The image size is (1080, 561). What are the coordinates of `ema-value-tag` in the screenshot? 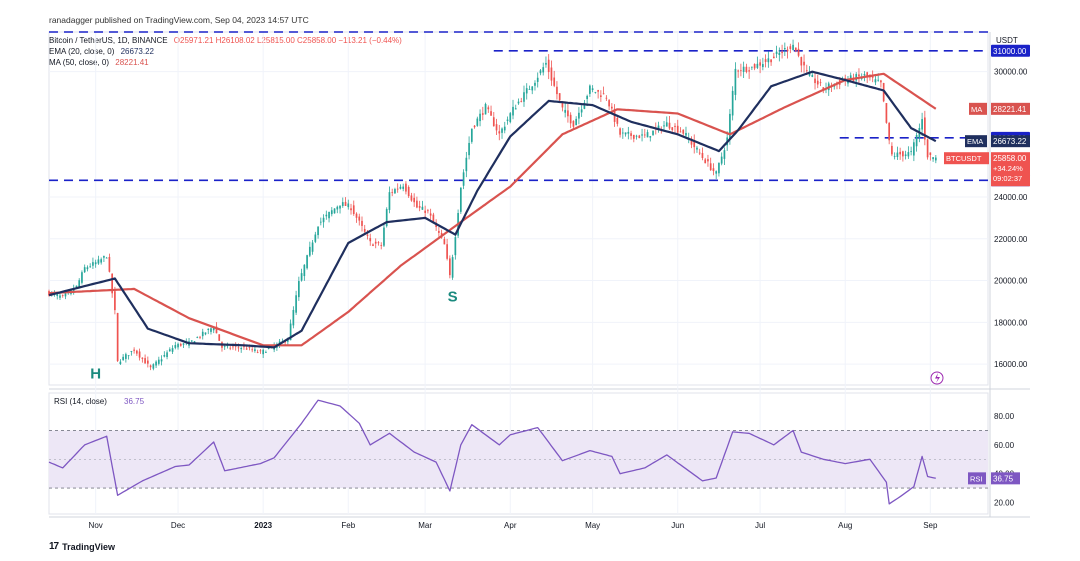 It's located at (1010, 141).